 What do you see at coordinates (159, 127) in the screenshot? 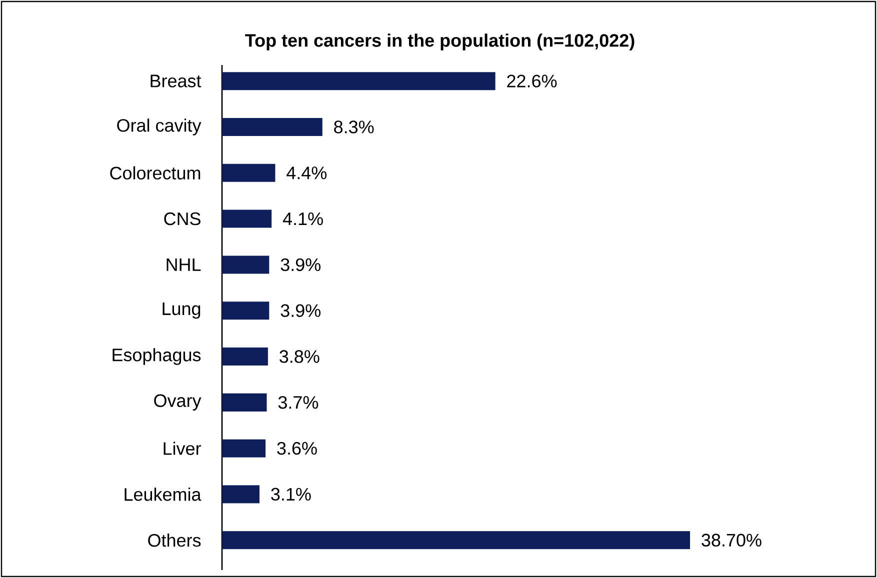
I see `y-tick-label: Oral cavity` at bounding box center [159, 127].